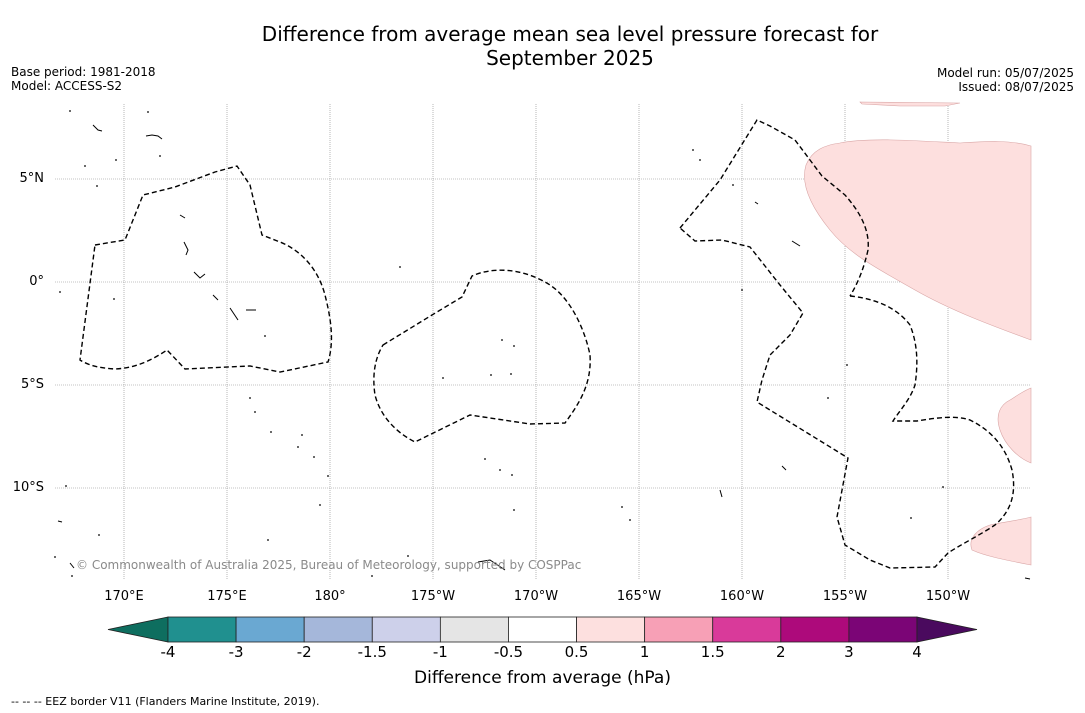  I want to click on lon-label-160w: 160°W, so click(742, 596).